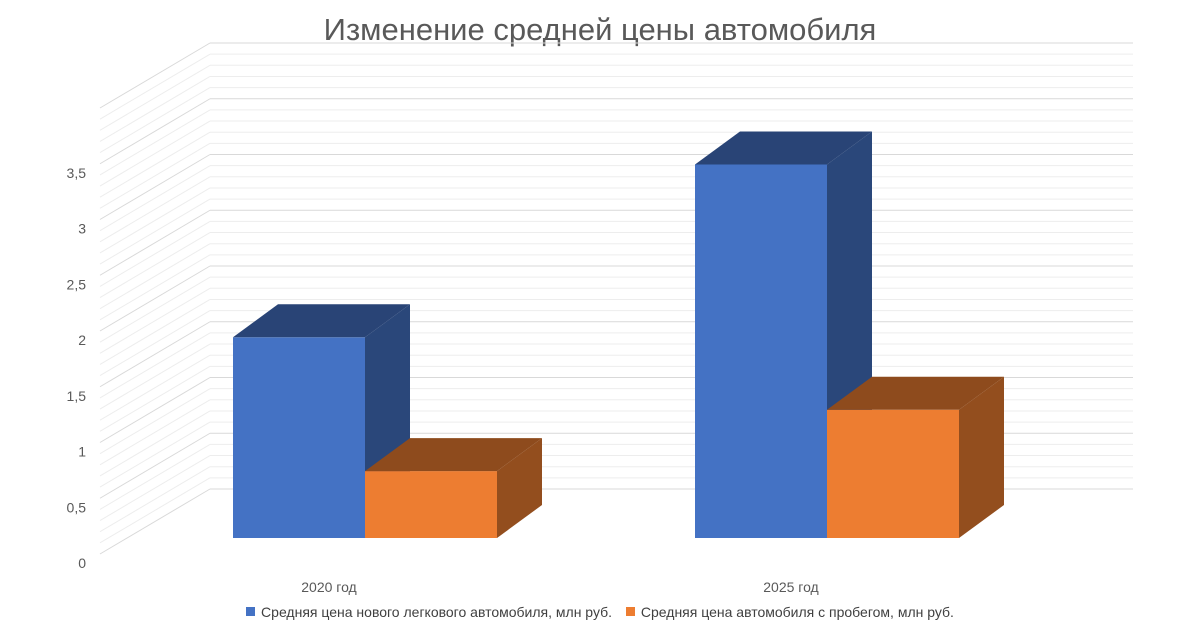 The image size is (1200, 638). What do you see at coordinates (82, 452) in the screenshot?
I see `y-tick-label: 1` at bounding box center [82, 452].